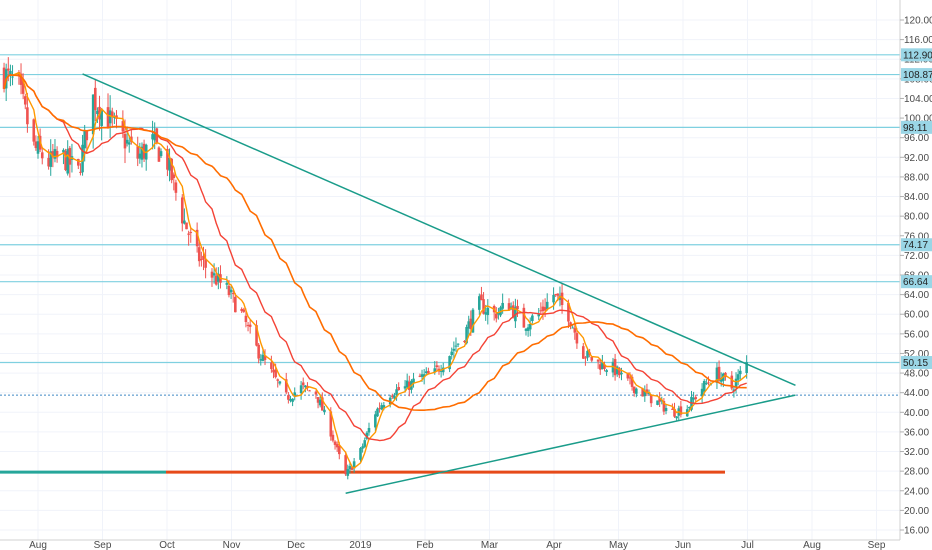  I want to click on price-level-label: 98.11, so click(915, 128).